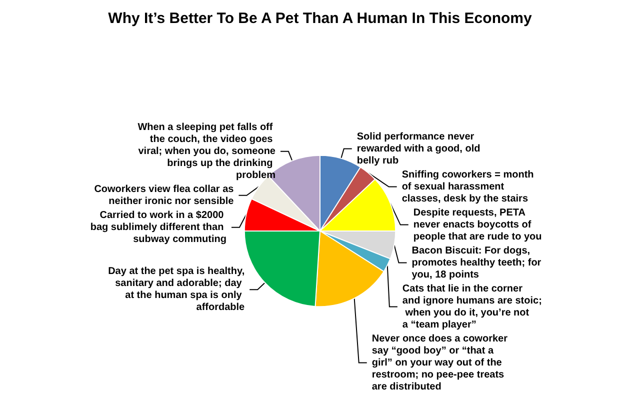  Describe the element at coordinates (320, 18) in the screenshot. I see `chart-title: Why It’s Better To Be A Pet Than A Human In This Economy` at that location.